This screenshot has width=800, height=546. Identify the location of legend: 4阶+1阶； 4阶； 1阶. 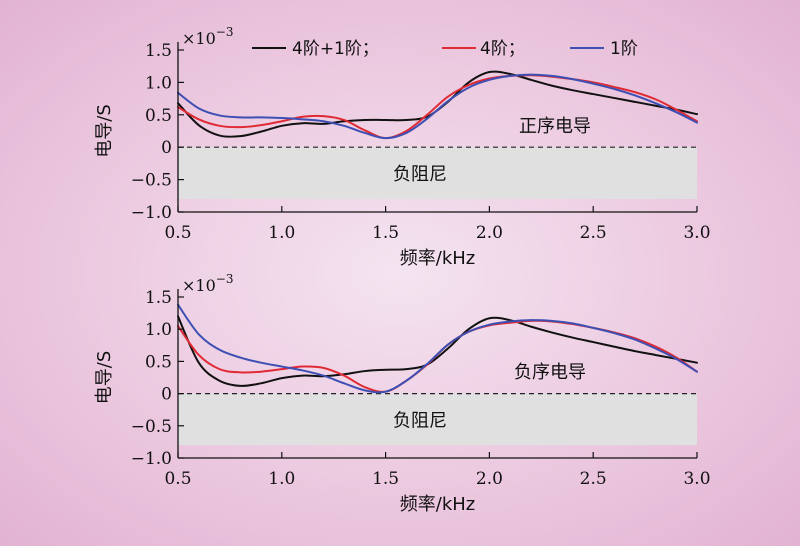
(445, 49).